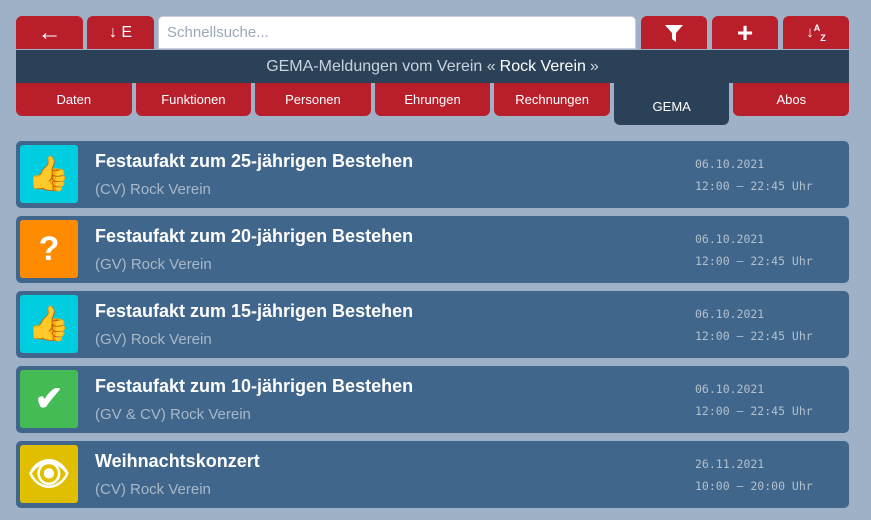  I want to click on filter-button, so click(674, 32).